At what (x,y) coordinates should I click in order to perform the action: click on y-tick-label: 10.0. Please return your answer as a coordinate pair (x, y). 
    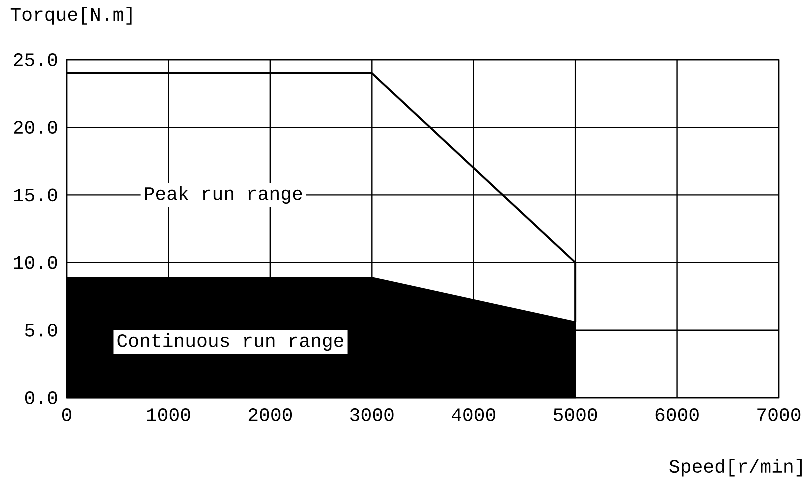
    Looking at the image, I should click on (36, 263).